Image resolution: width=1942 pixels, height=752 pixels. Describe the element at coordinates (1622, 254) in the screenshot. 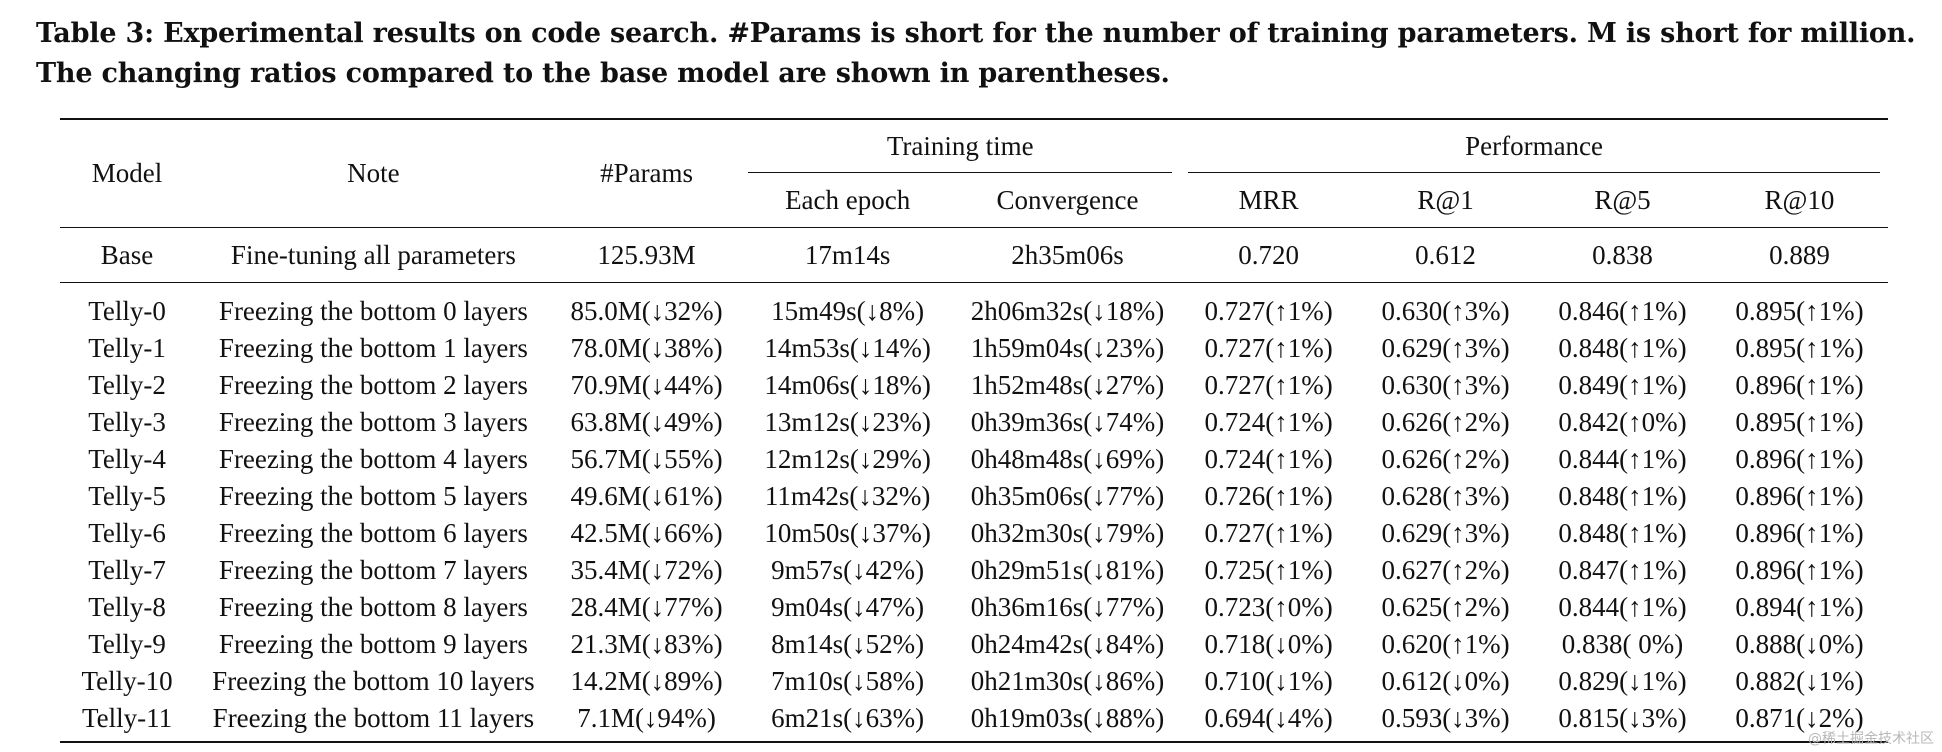

I see `cell-r5: 0.838` at that location.